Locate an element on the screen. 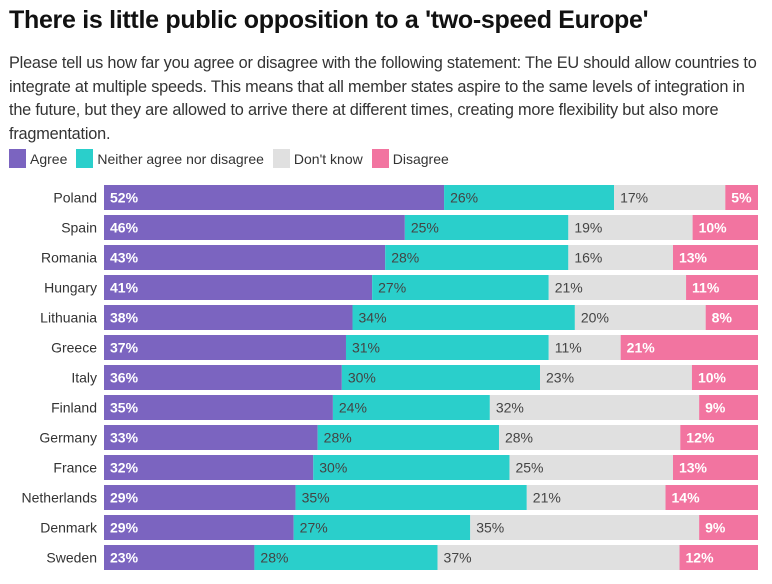  data-label-romania-disagree: 13% is located at coordinates (693, 258).